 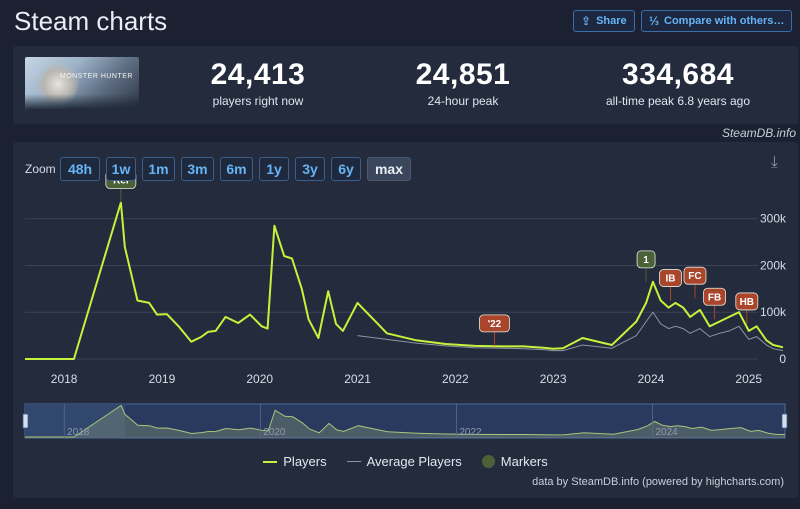 I want to click on steamdb-credit: SteamDB.info, so click(x=758, y=133).